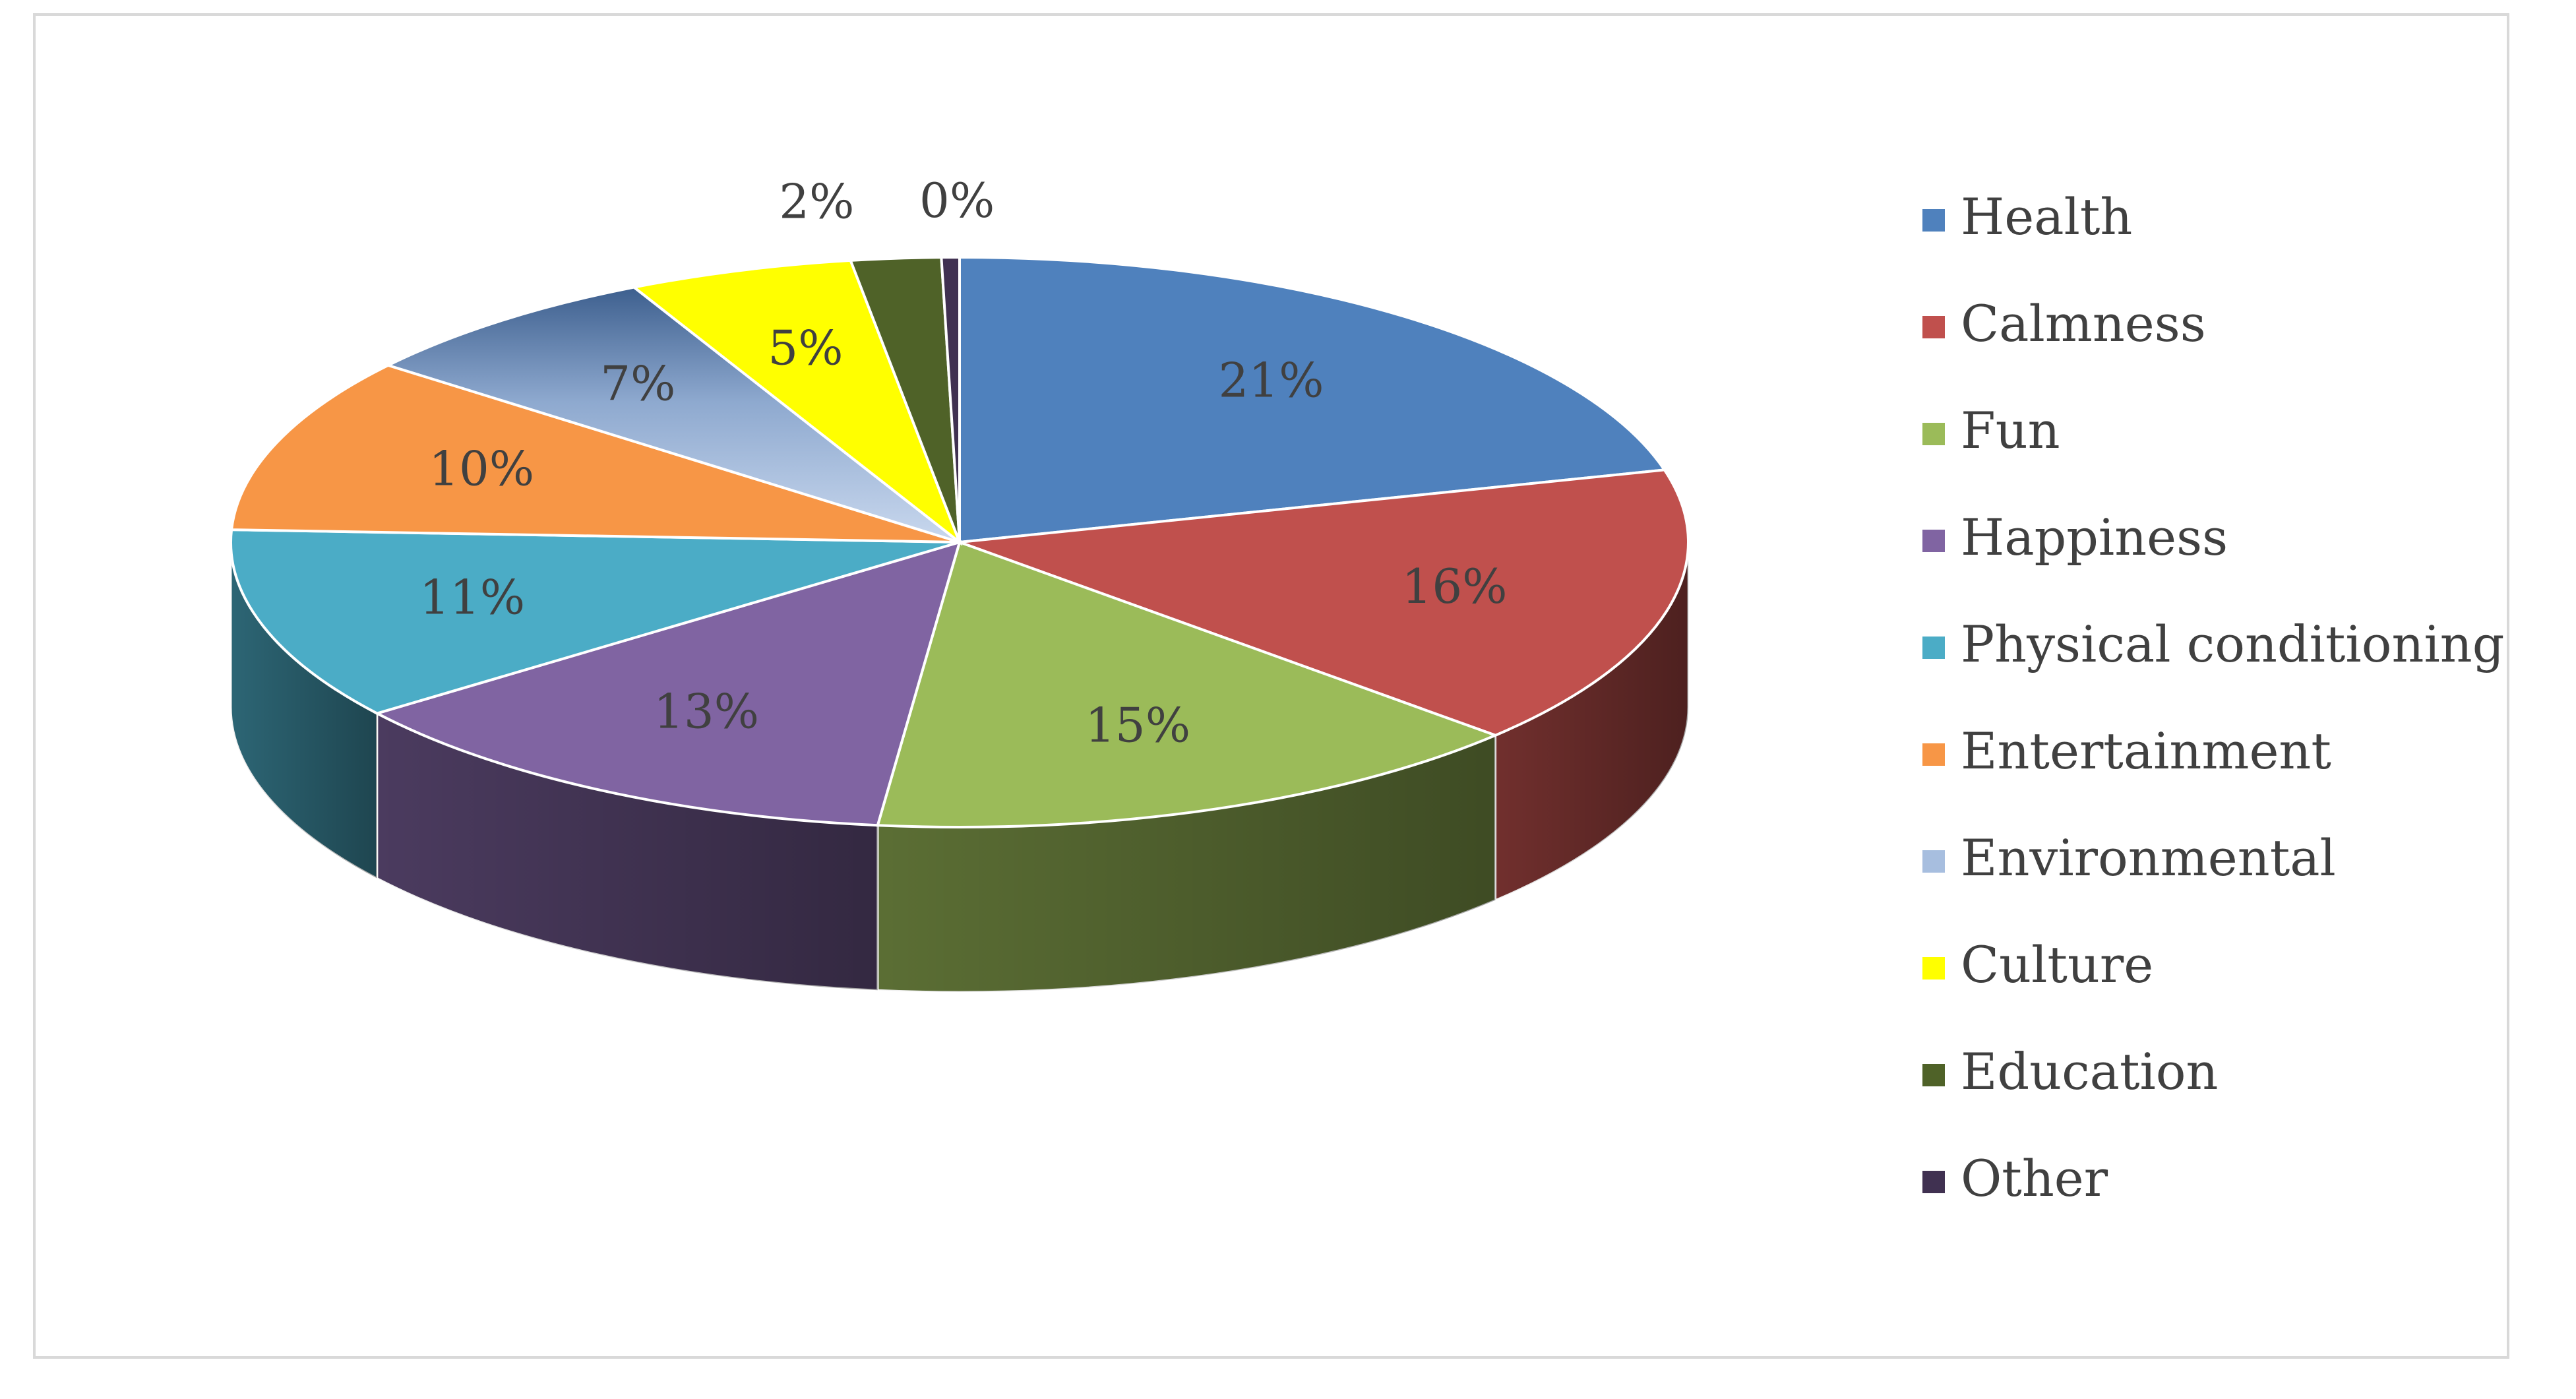 This screenshot has height=1399, width=2576. I want to click on legend-label-fun: Fun, so click(2010, 431).